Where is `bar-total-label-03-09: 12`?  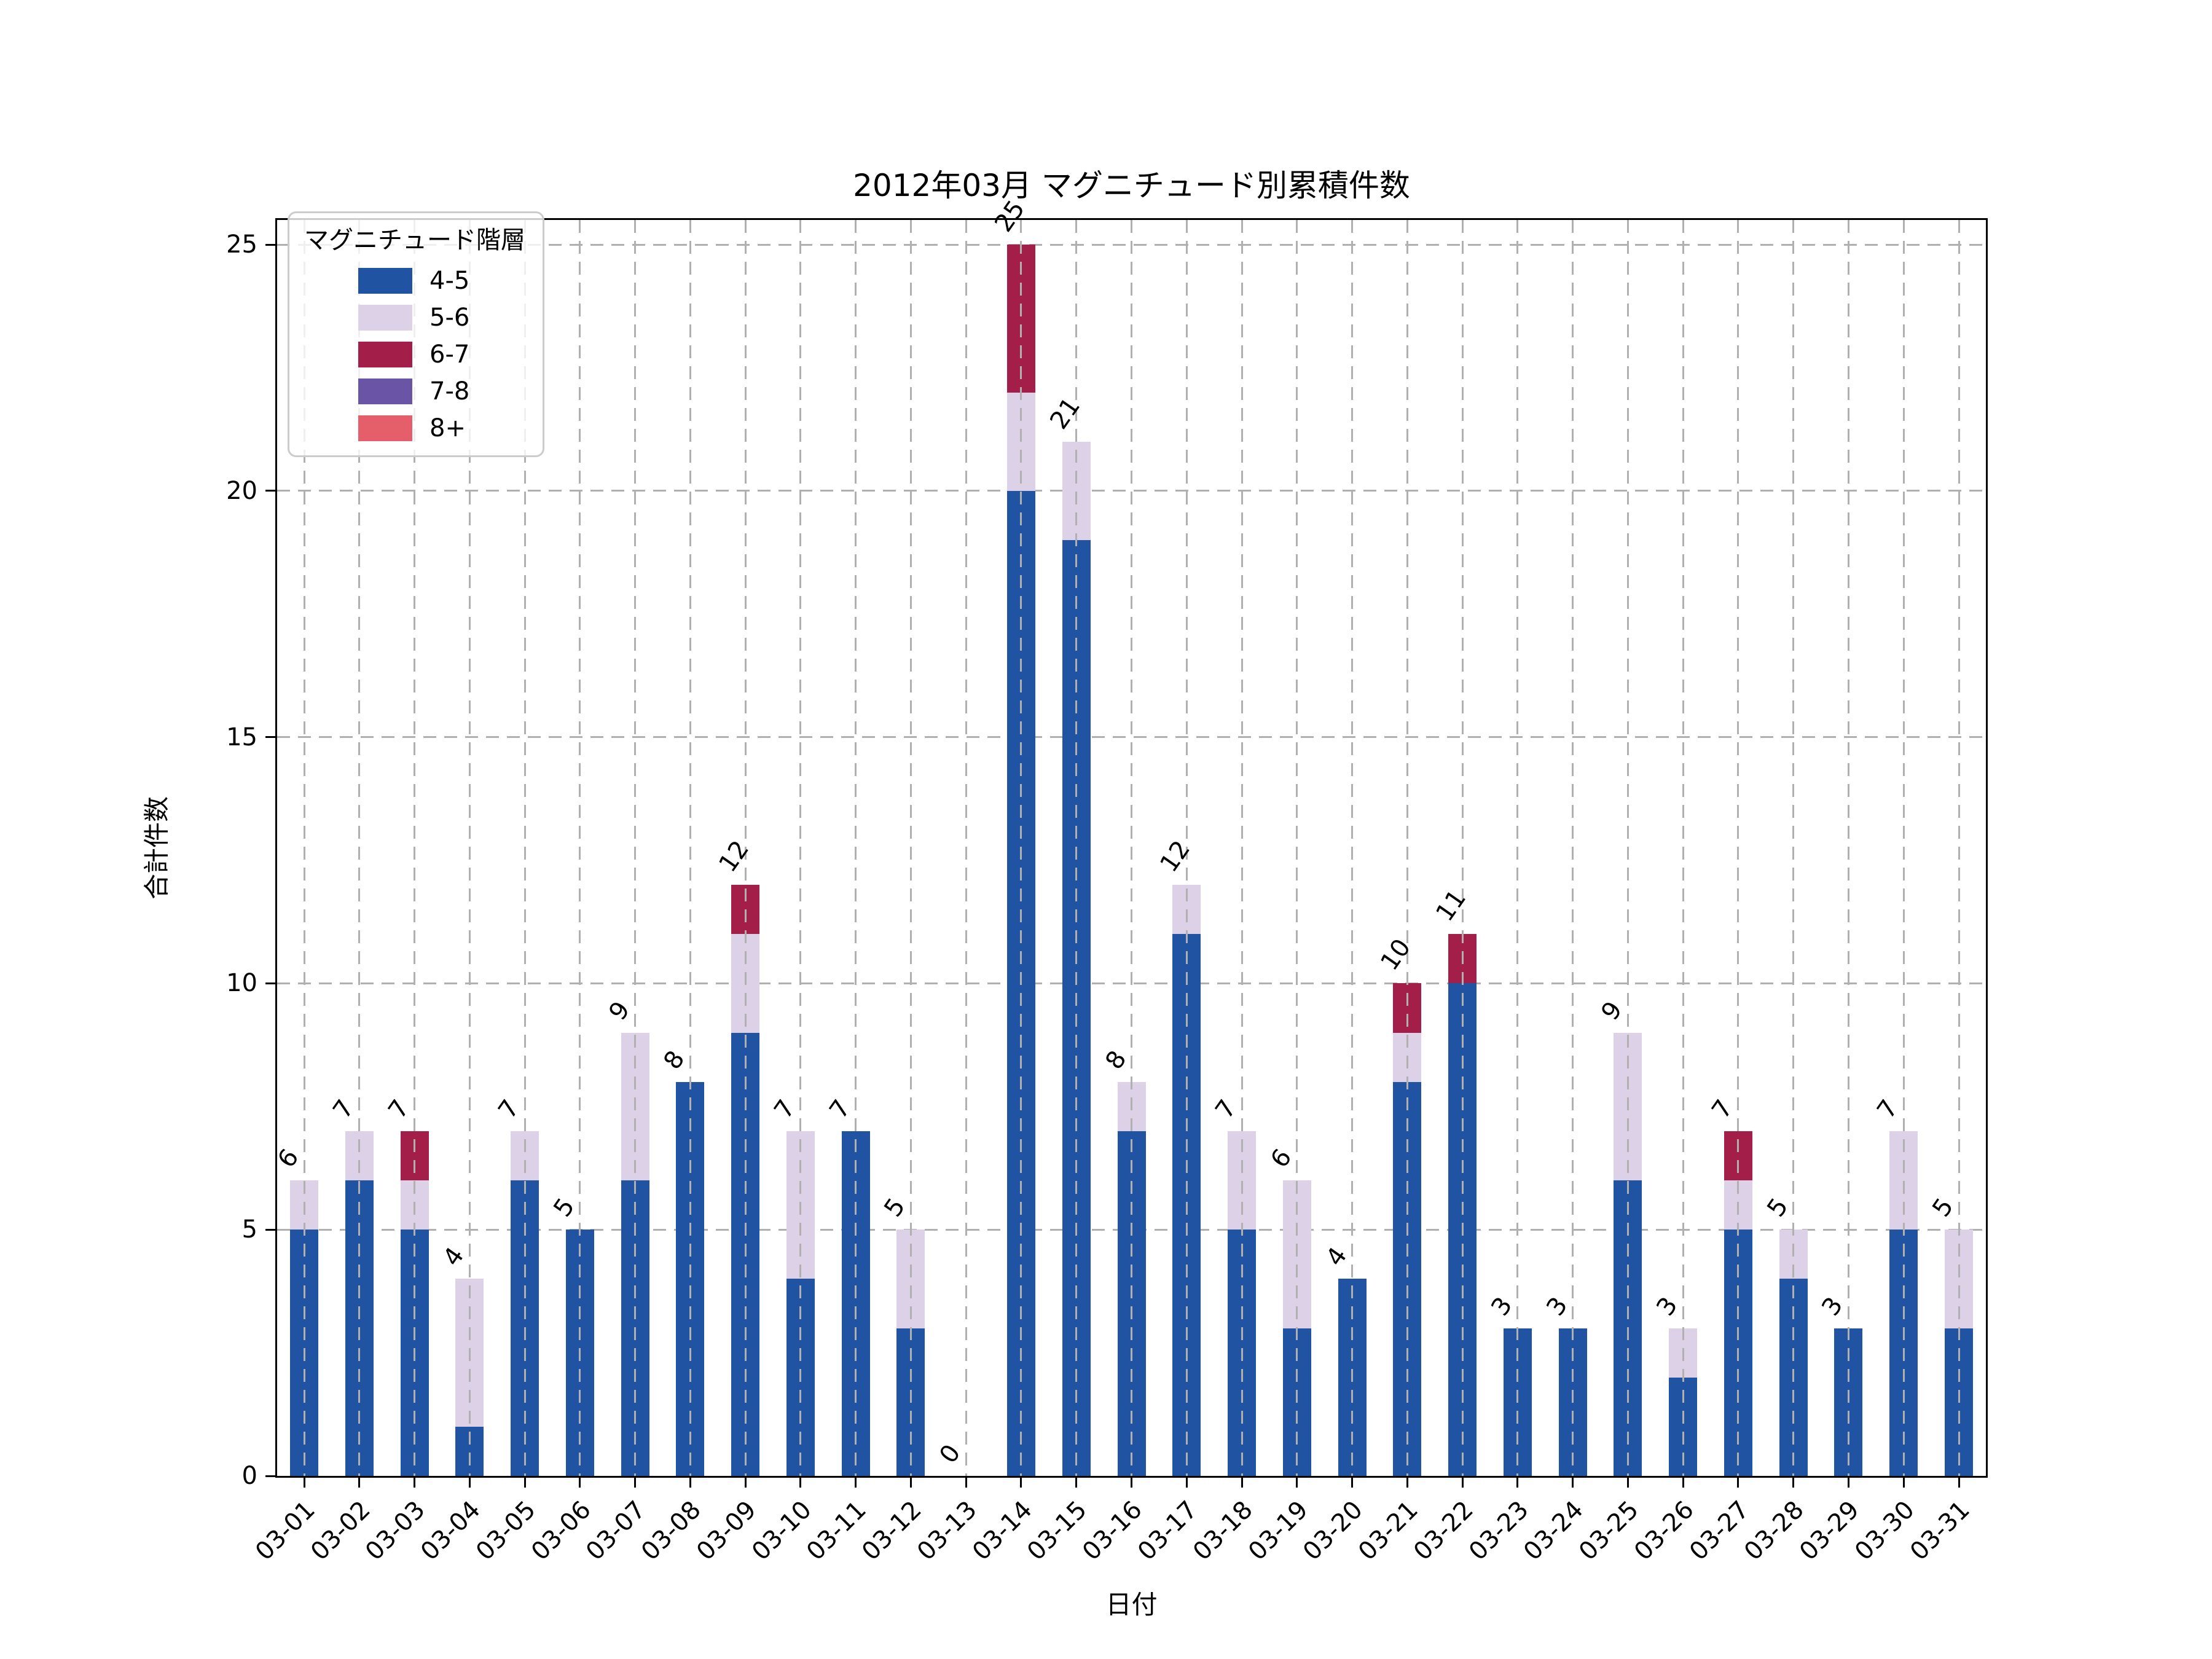
bar-total-label-03-09: 12 is located at coordinates (734, 857).